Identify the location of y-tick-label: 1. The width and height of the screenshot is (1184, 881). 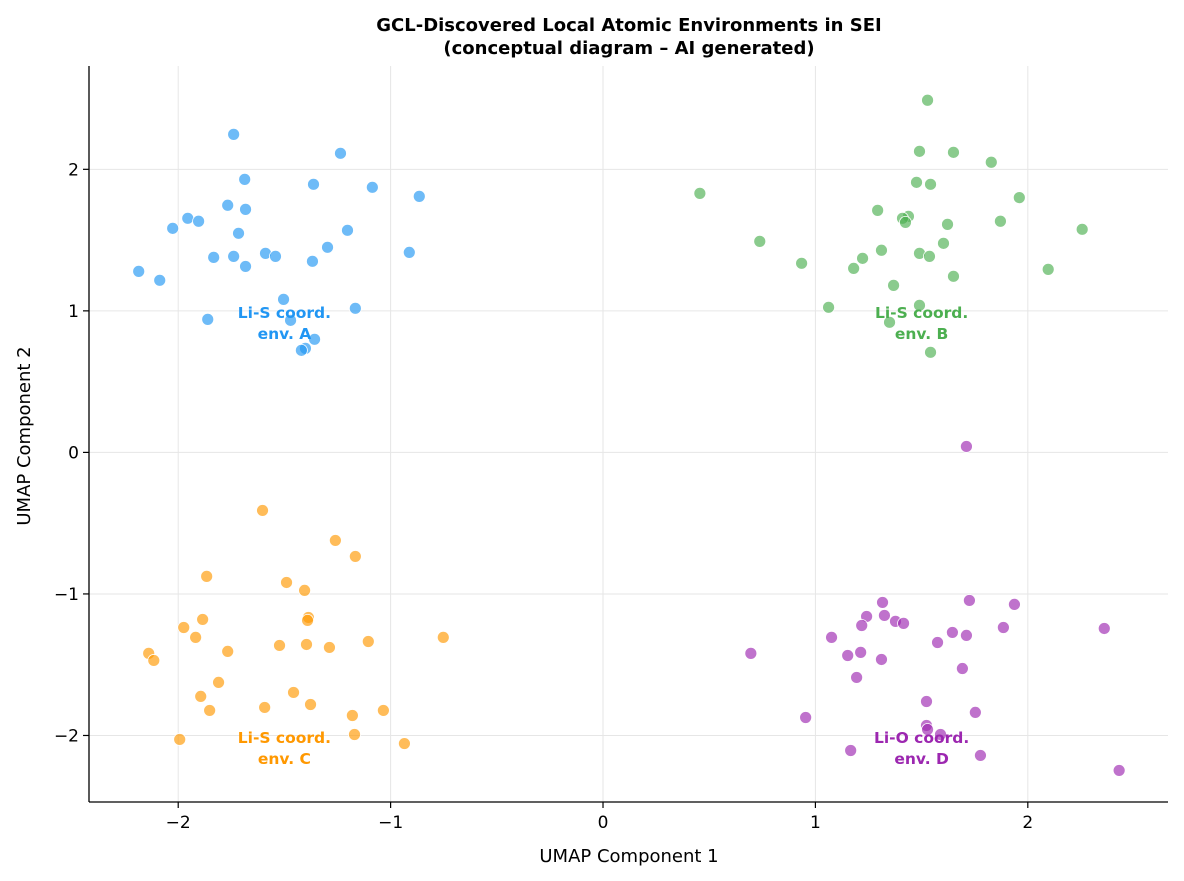
(73, 312).